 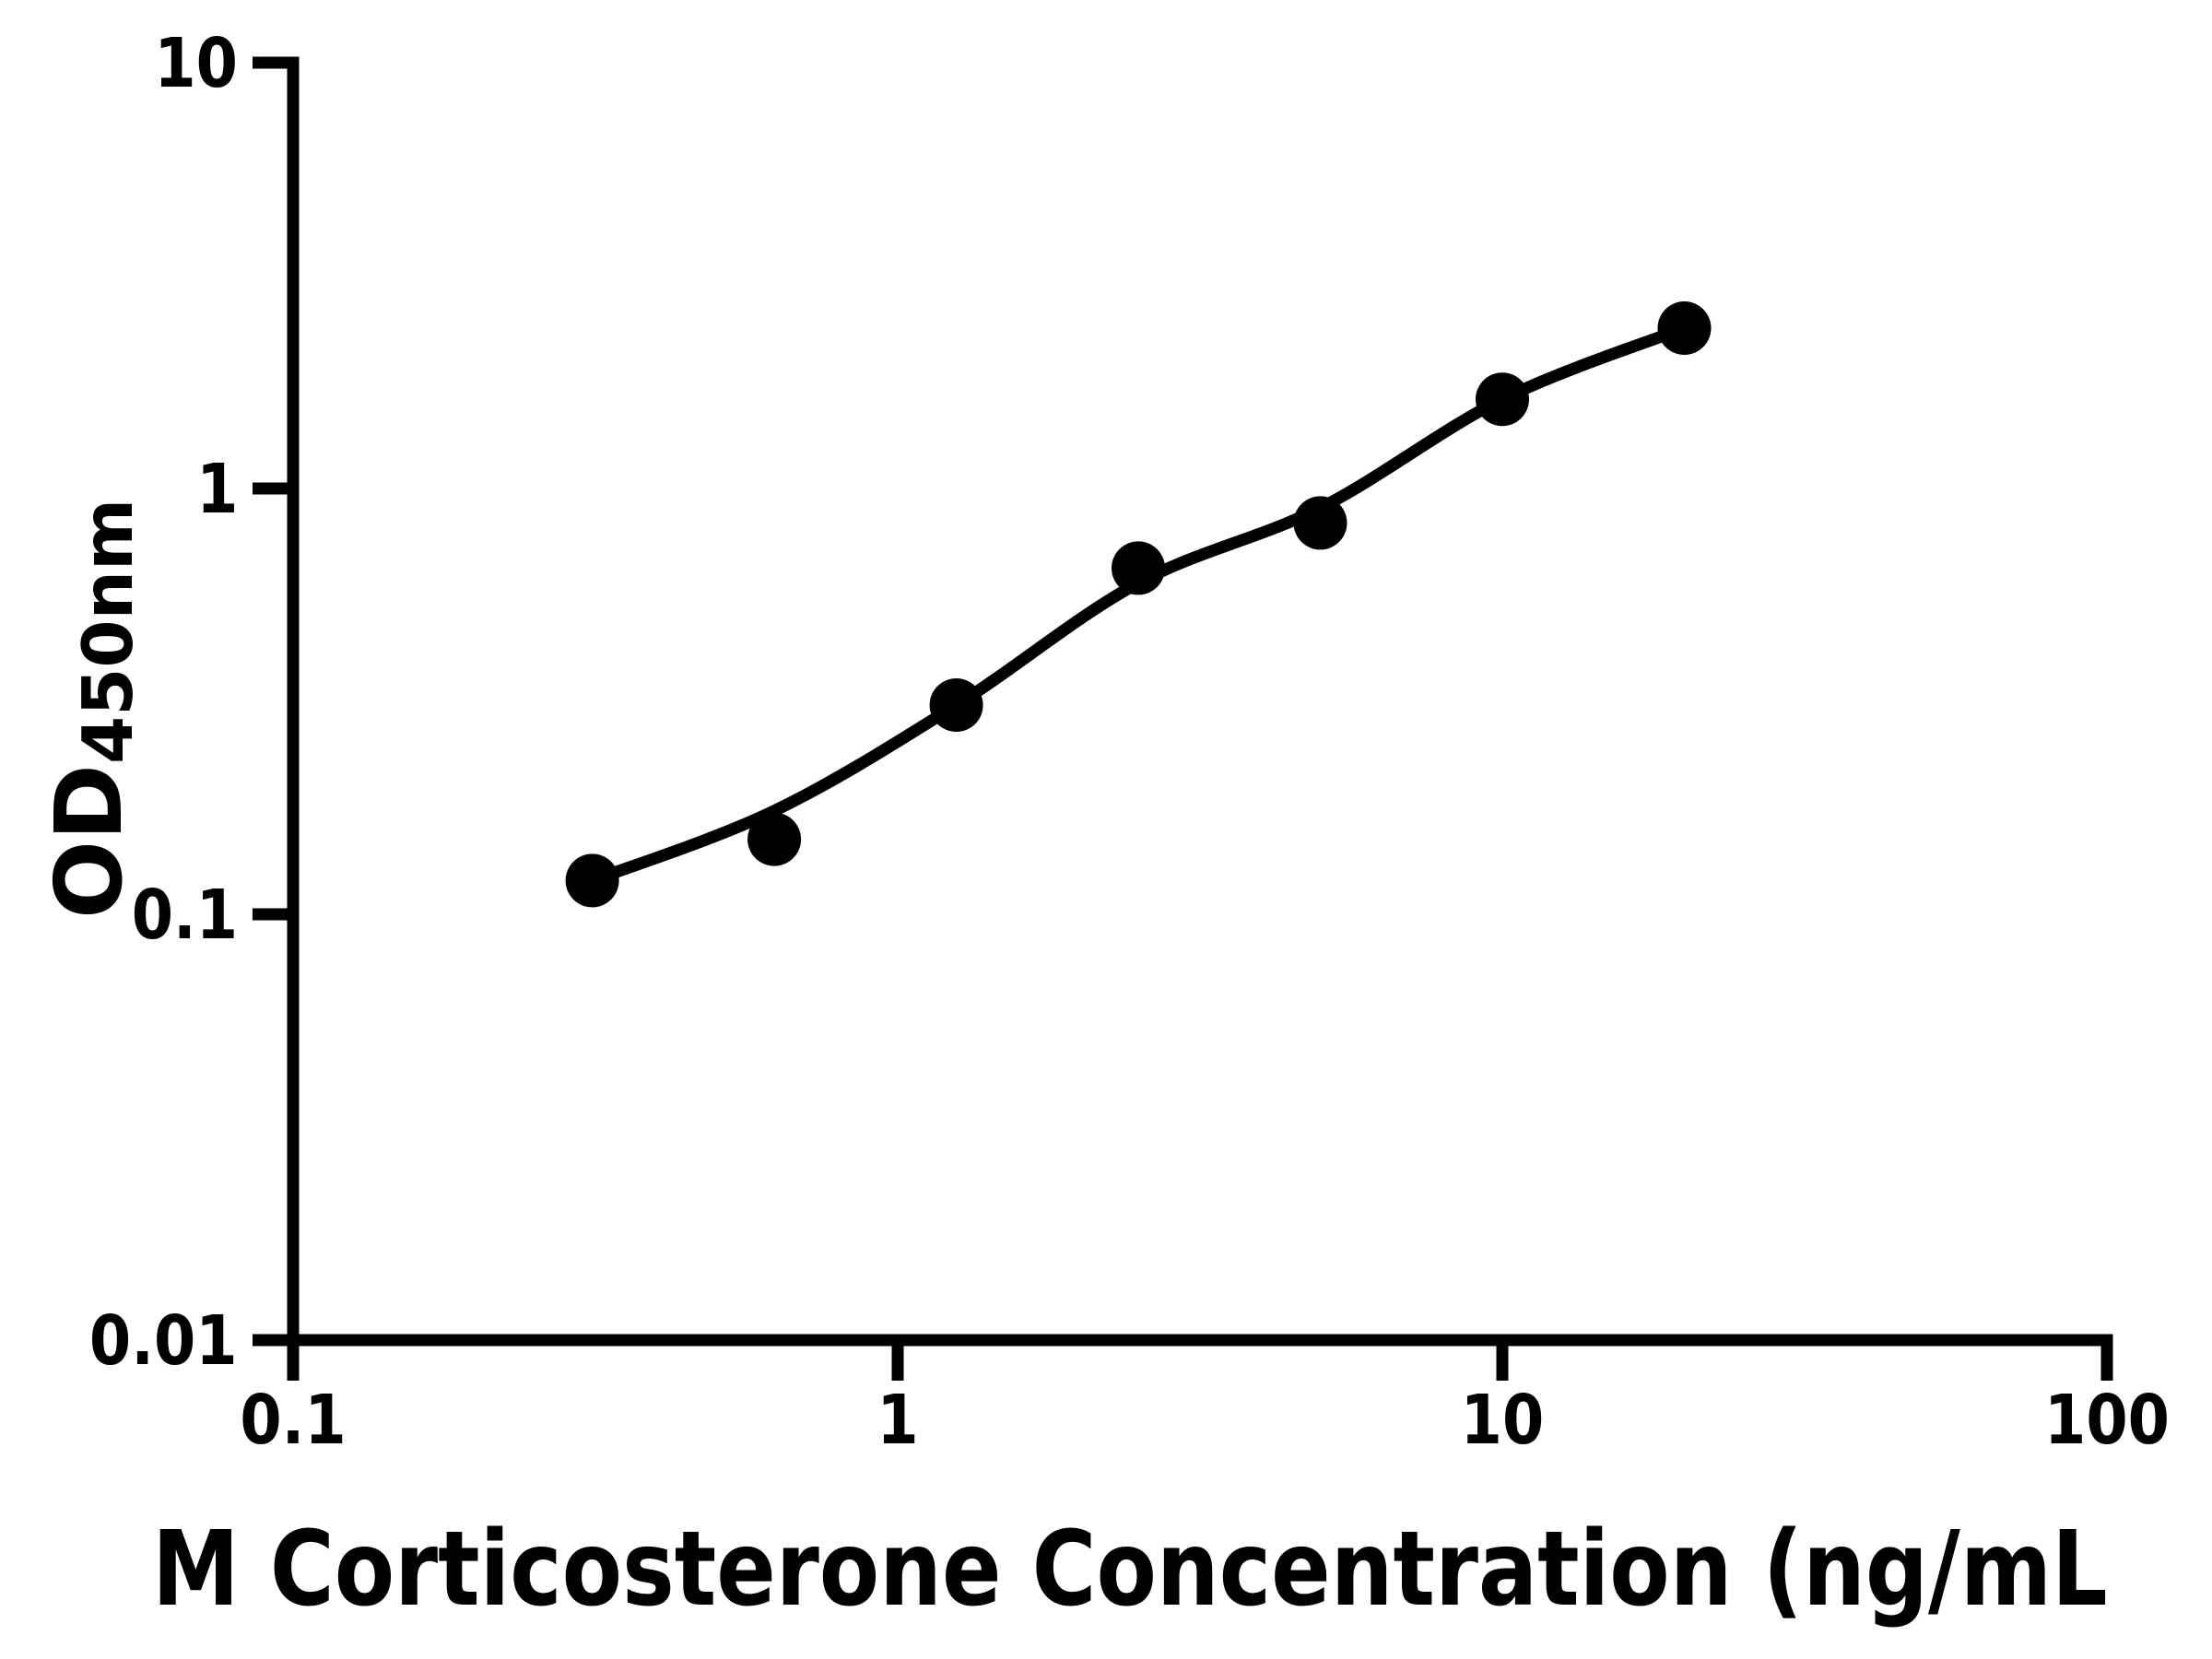 I want to click on x-axis-title: M Corticosterone Concentration (ng/mL, so click(x=1130, y=1570).